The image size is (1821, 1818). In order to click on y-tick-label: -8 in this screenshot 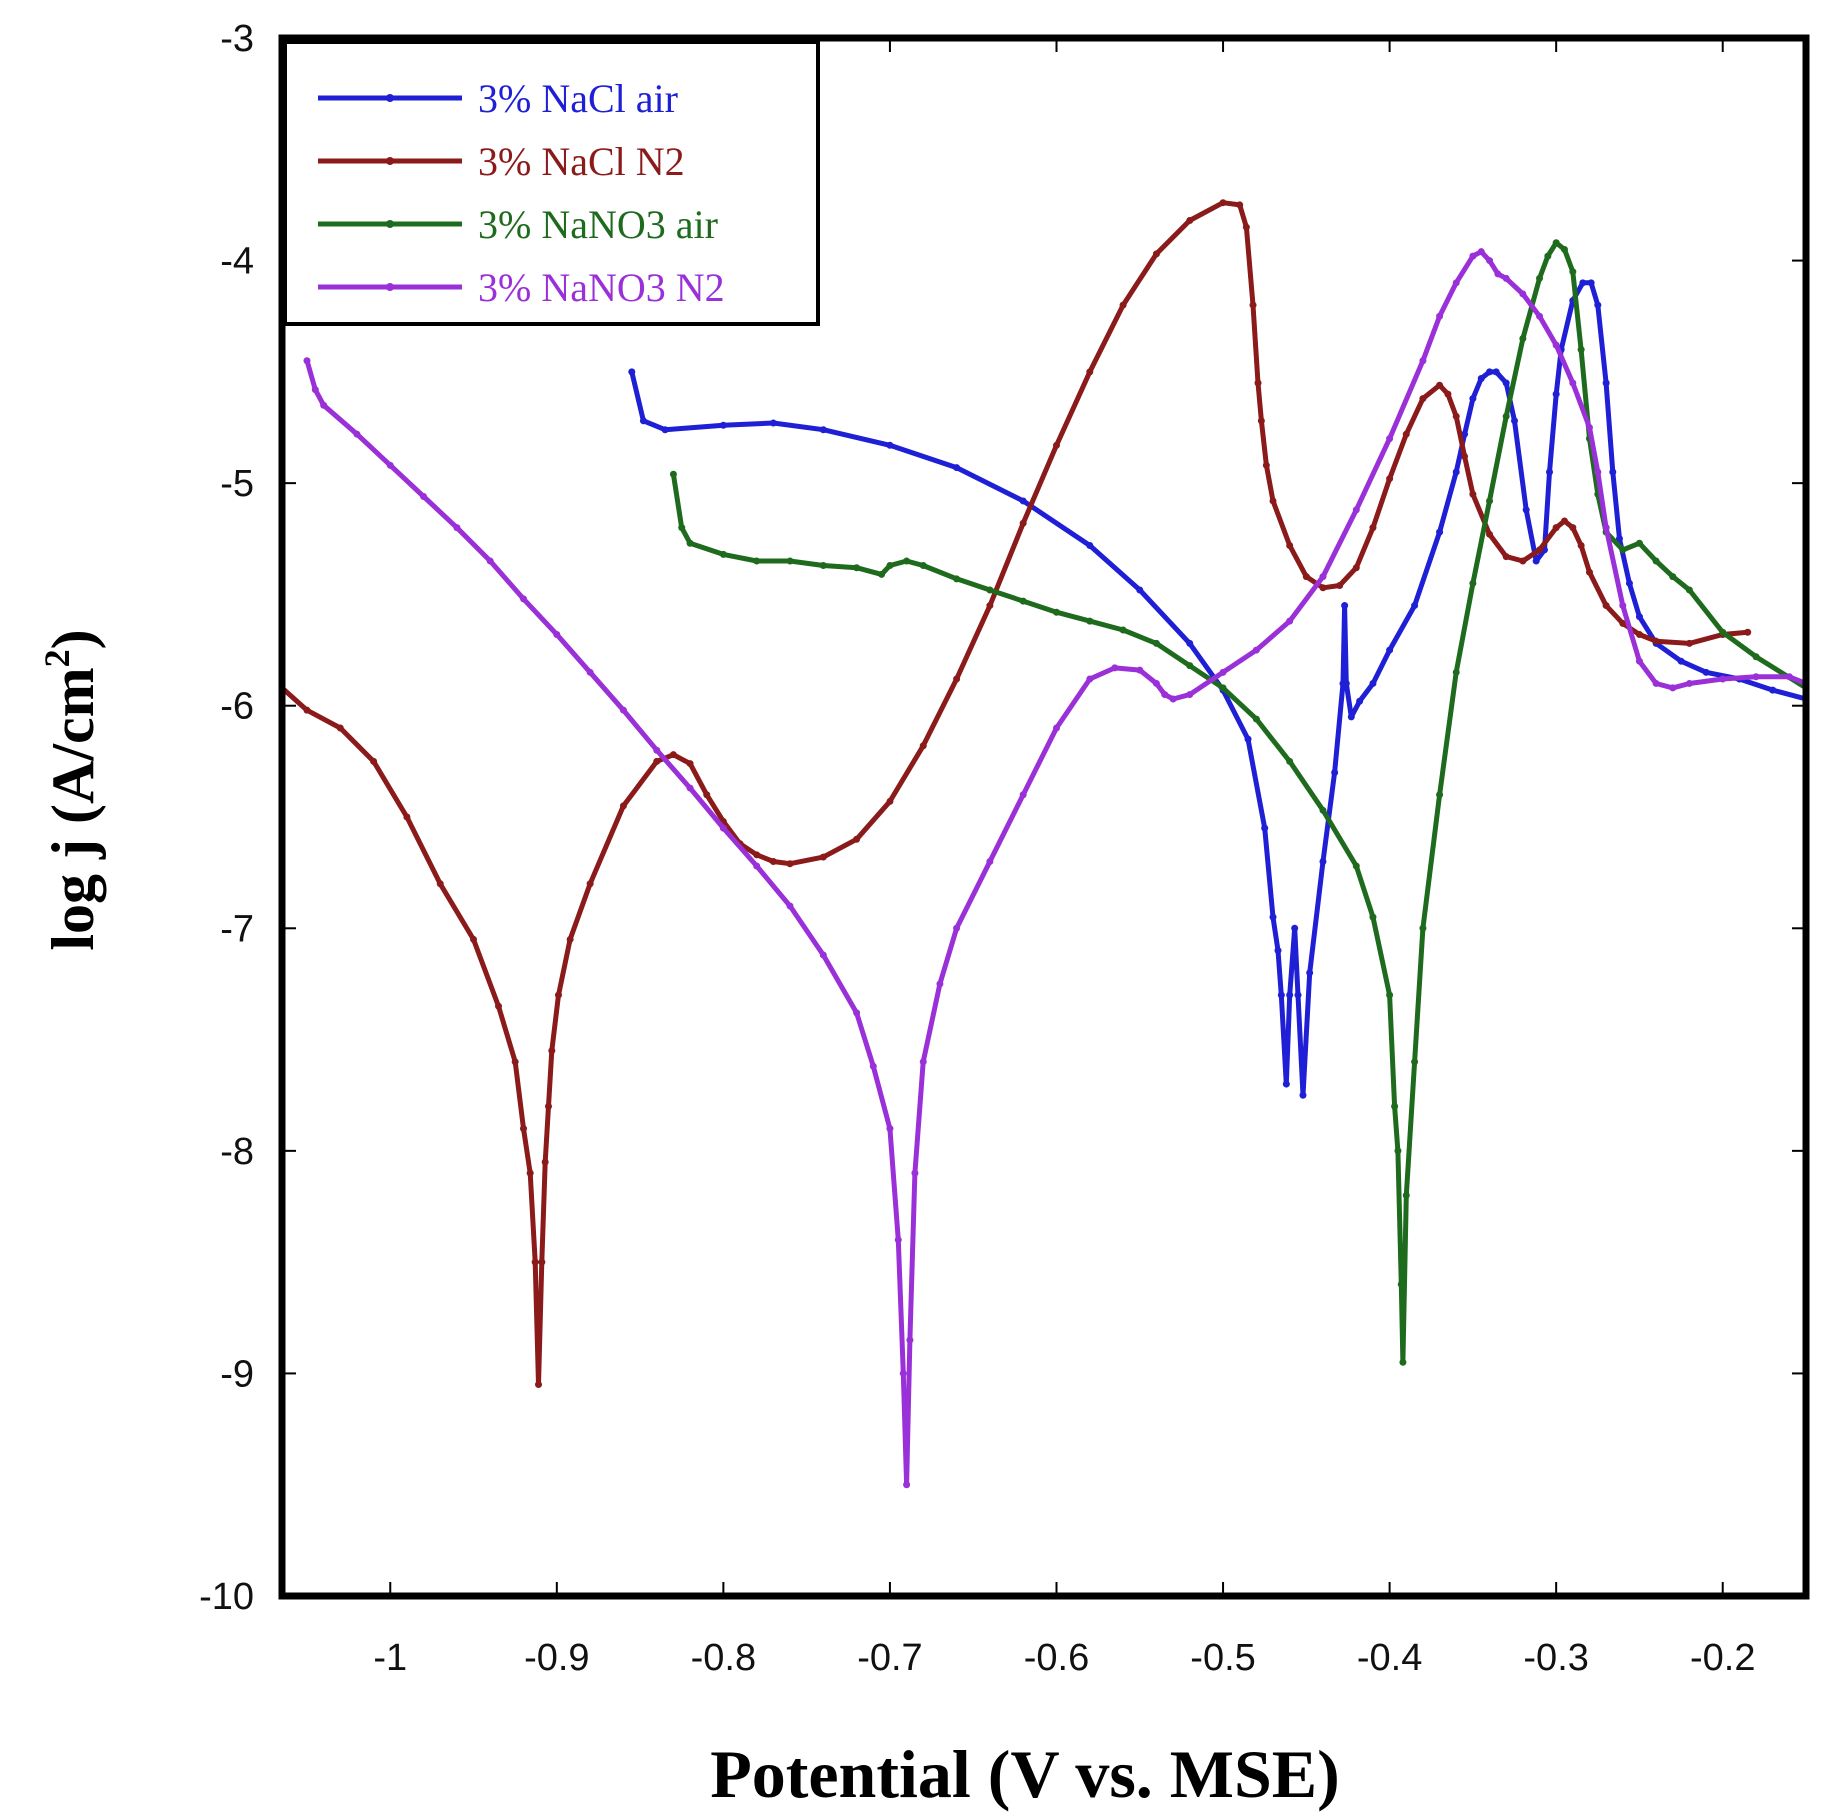, I will do `click(237, 1152)`.